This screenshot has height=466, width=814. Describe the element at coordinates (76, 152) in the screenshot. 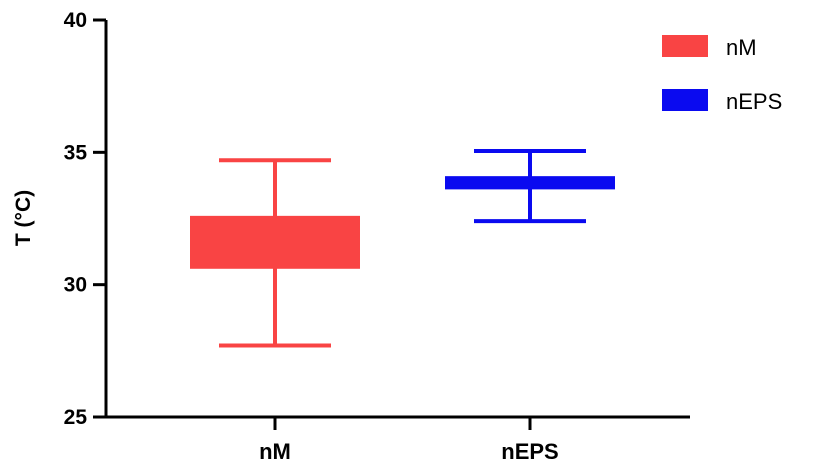

I see `y-tick-label: 35` at that location.